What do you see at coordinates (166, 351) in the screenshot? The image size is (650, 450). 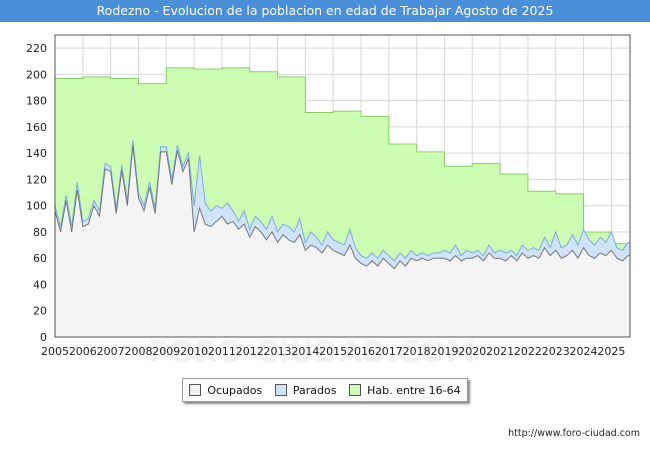 I see `x-tick-label: 2009` at bounding box center [166, 351].